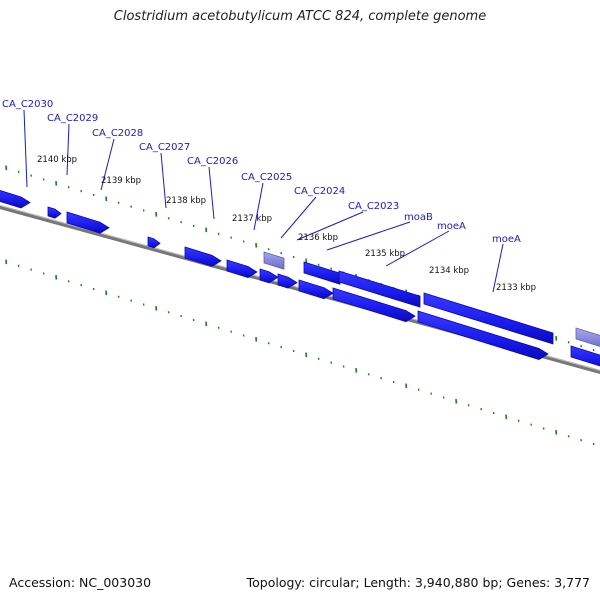 This screenshot has width=600, height=600. I want to click on ruler-label: 2136 kbp, so click(318, 238).